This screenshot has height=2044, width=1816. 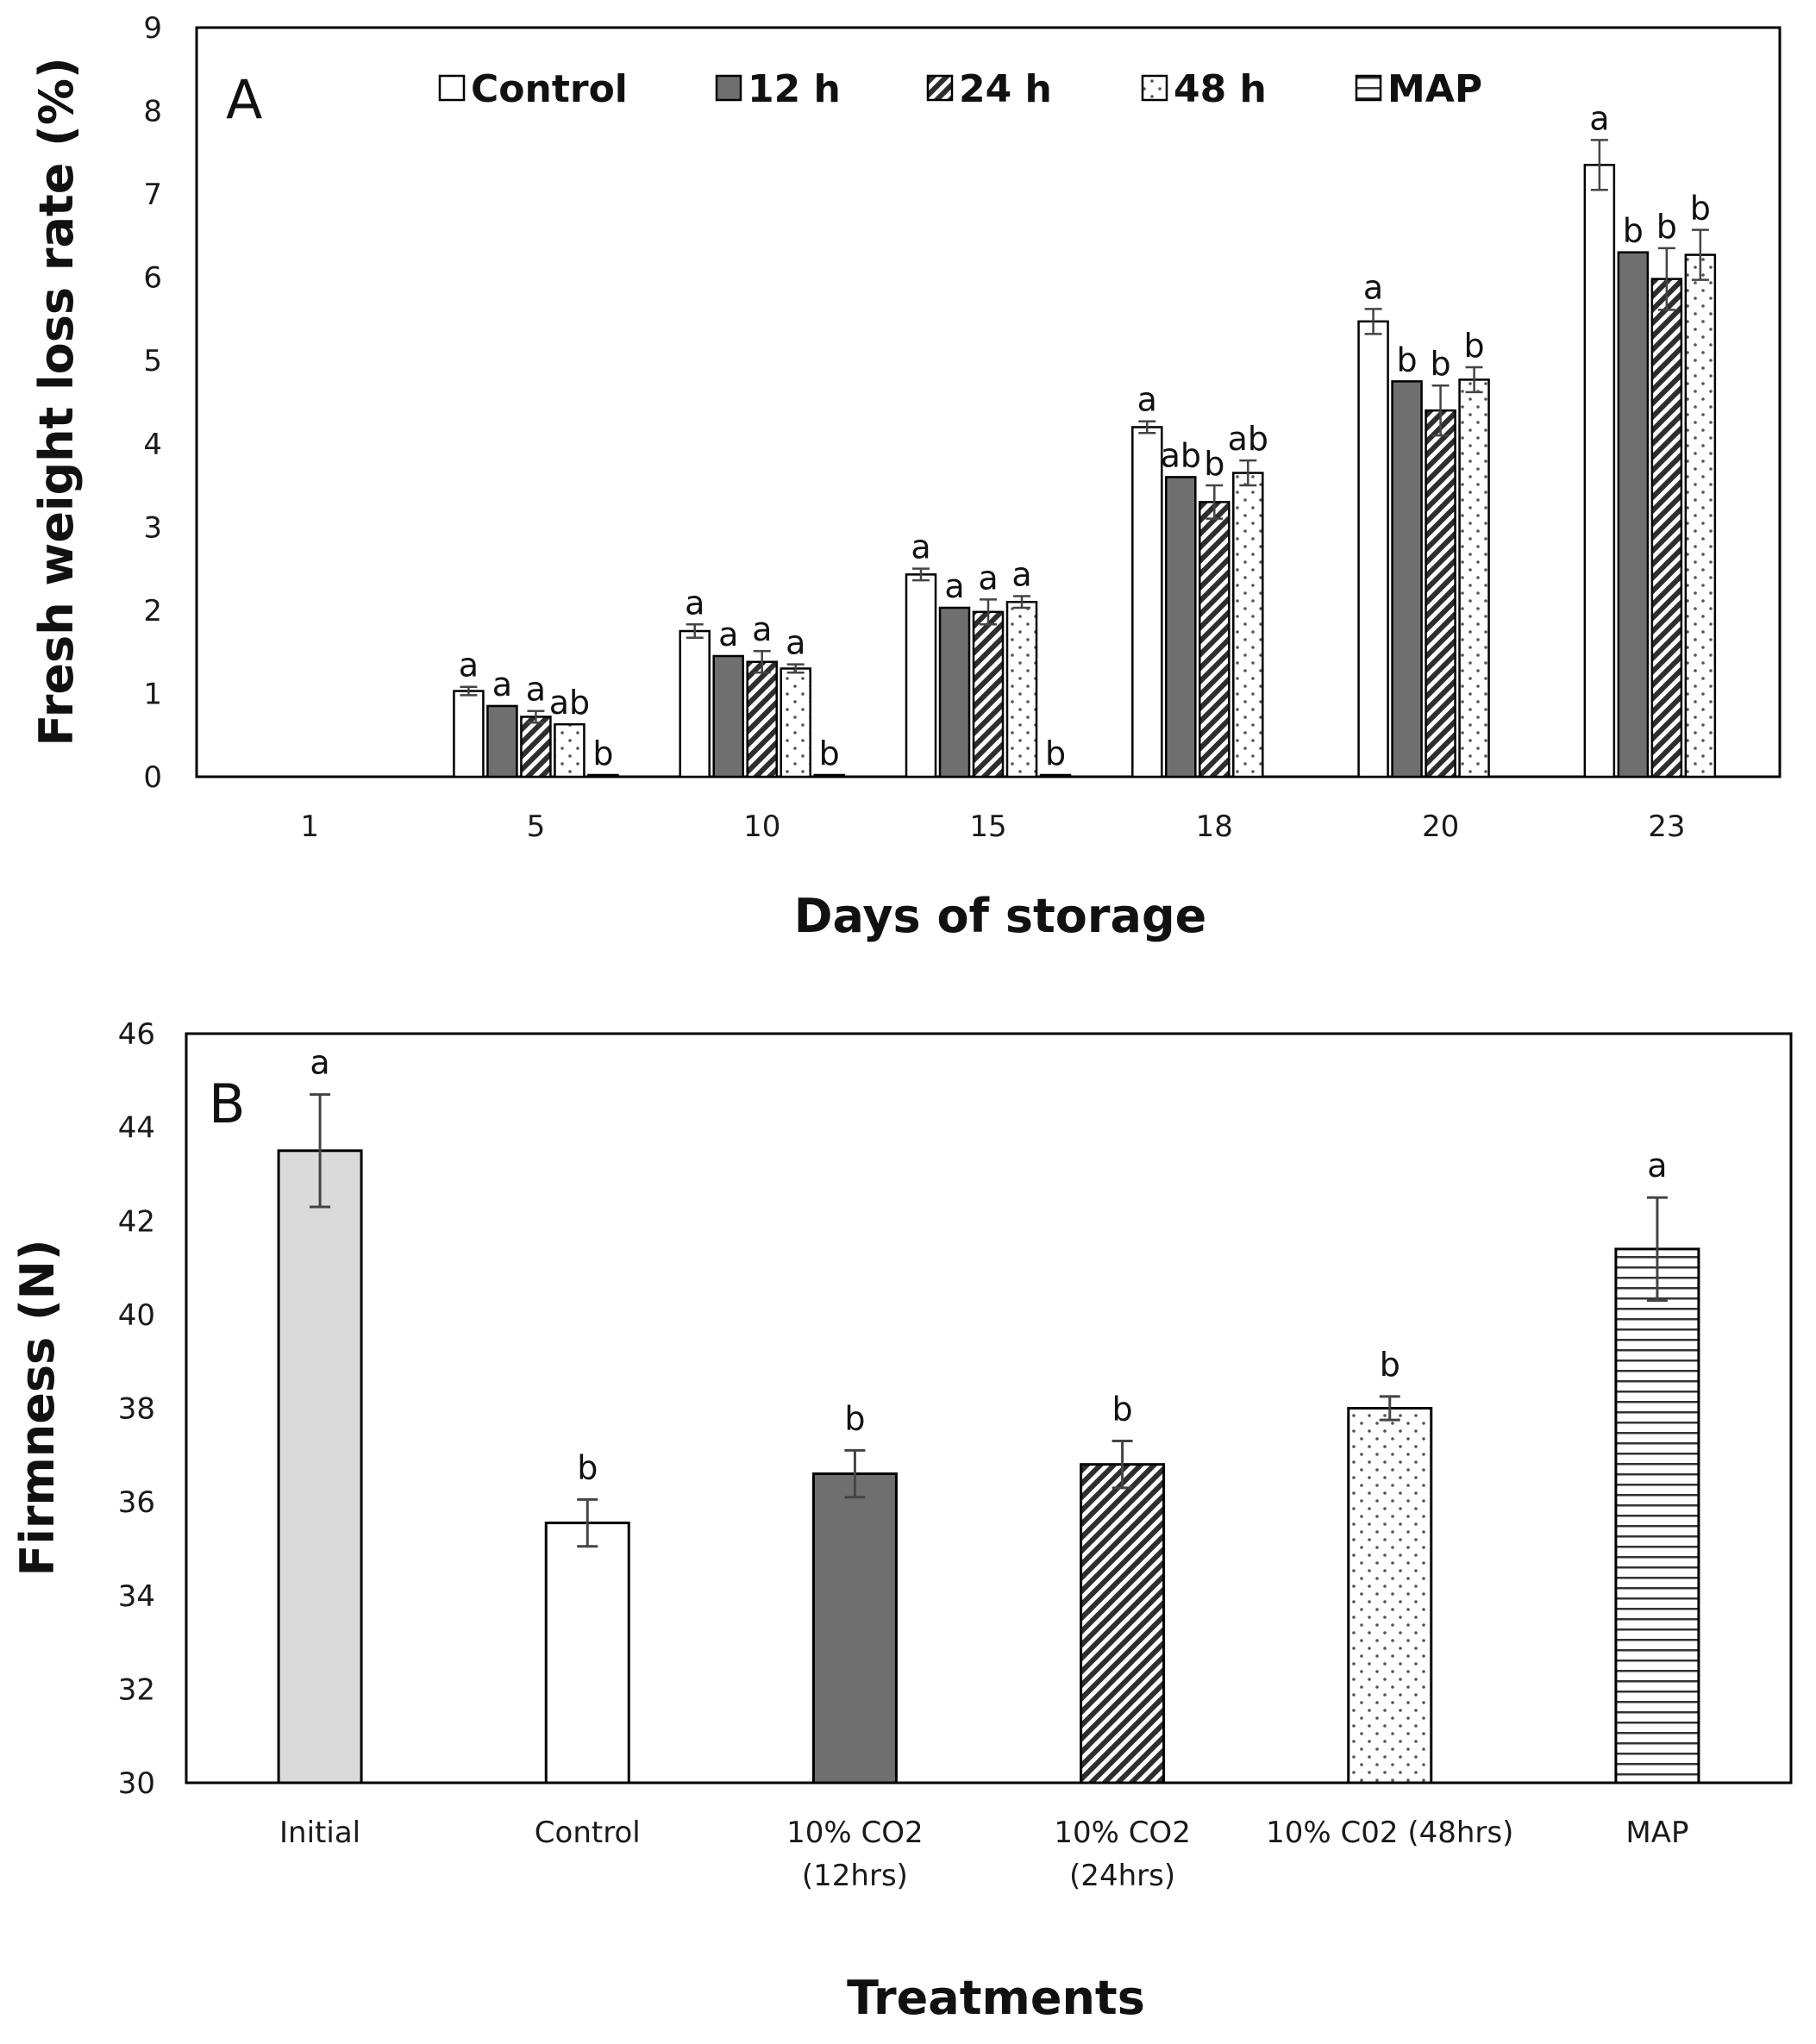 I want to click on x-tick-label: (24hrs), so click(x=1122, y=1876).